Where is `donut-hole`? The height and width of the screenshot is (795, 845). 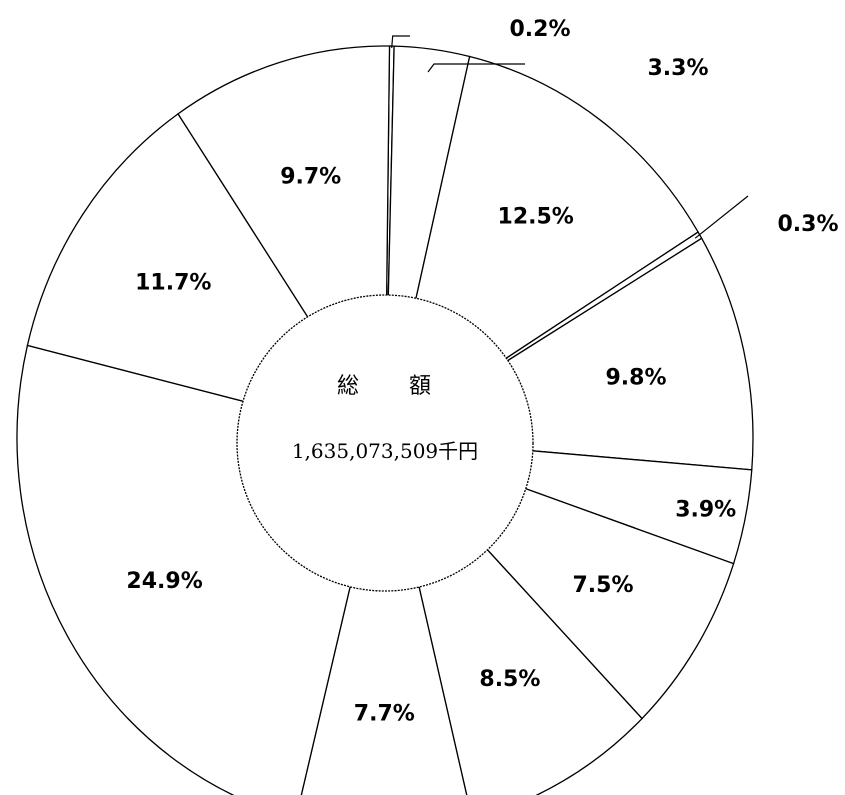
donut-hole is located at coordinates (385, 443).